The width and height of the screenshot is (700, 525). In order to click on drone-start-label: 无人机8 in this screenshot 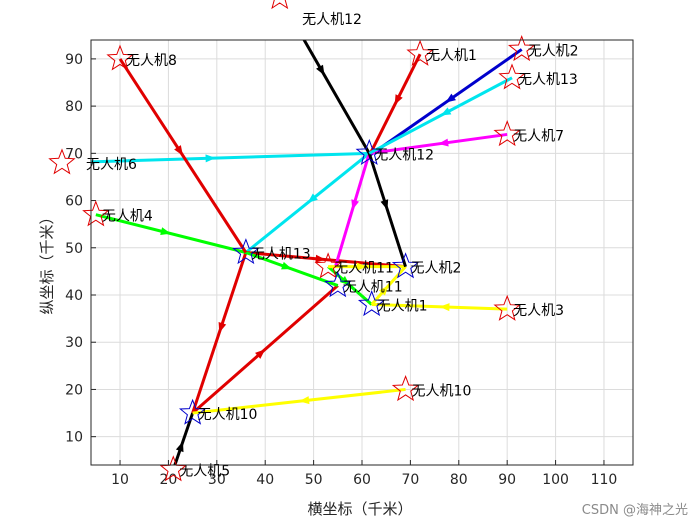, I will do `click(151, 61)`.